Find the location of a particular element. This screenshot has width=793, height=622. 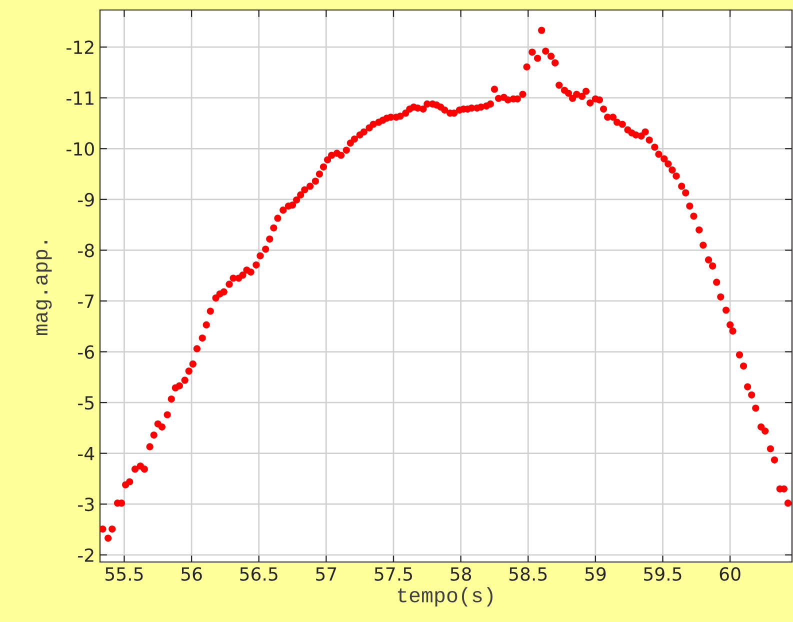

y-tick-label: -9 is located at coordinates (86, 199).